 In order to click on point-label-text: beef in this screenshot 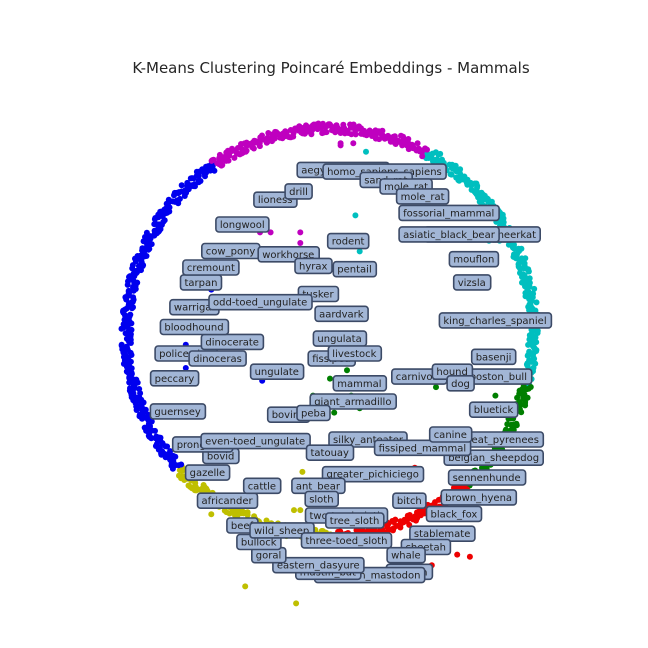, I will do `click(242, 526)`.